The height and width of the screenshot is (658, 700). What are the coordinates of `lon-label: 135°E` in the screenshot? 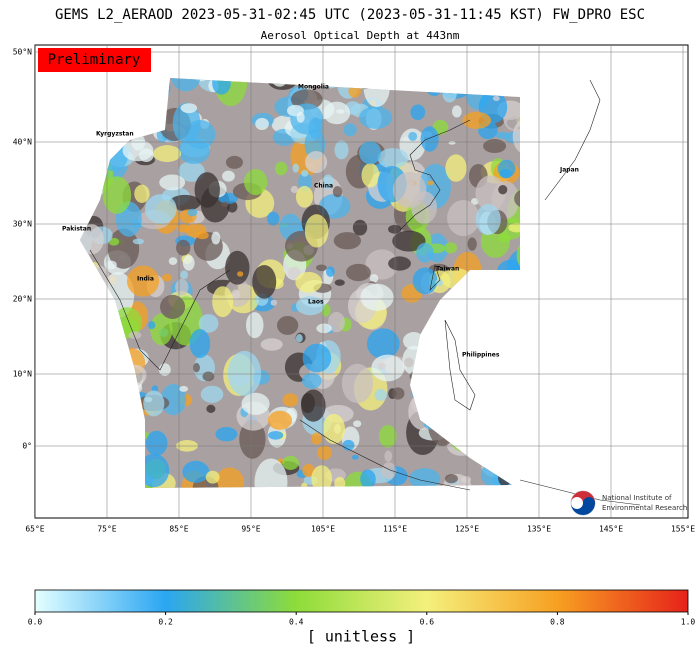 It's located at (539, 529).